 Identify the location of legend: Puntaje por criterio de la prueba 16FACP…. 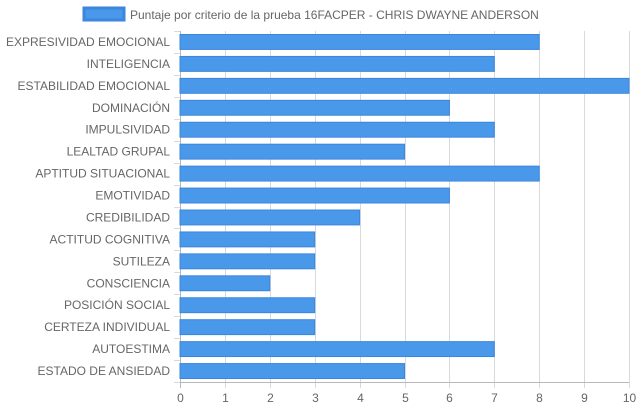
(310, 14).